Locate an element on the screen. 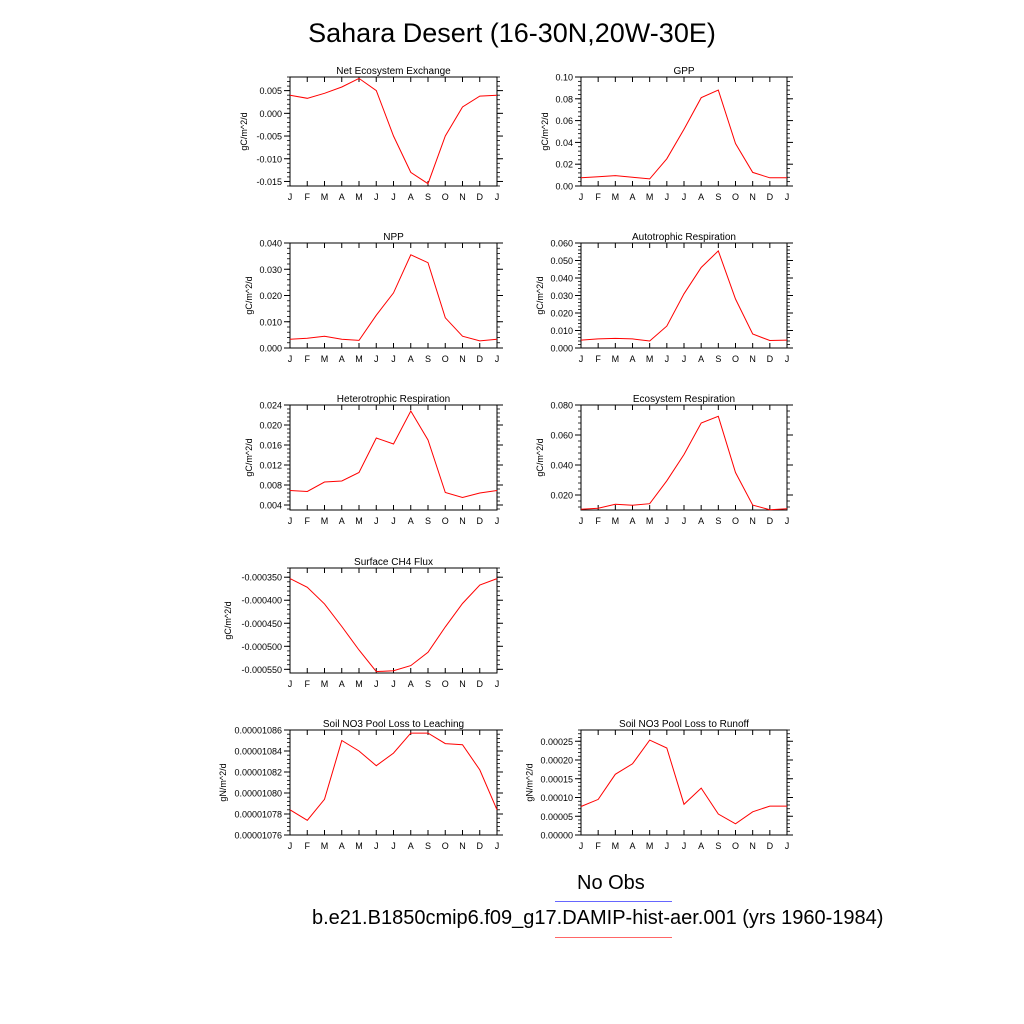 This screenshot has height=1024, width=1024. y-axis-label: gN/m^2/d is located at coordinates (530, 782).